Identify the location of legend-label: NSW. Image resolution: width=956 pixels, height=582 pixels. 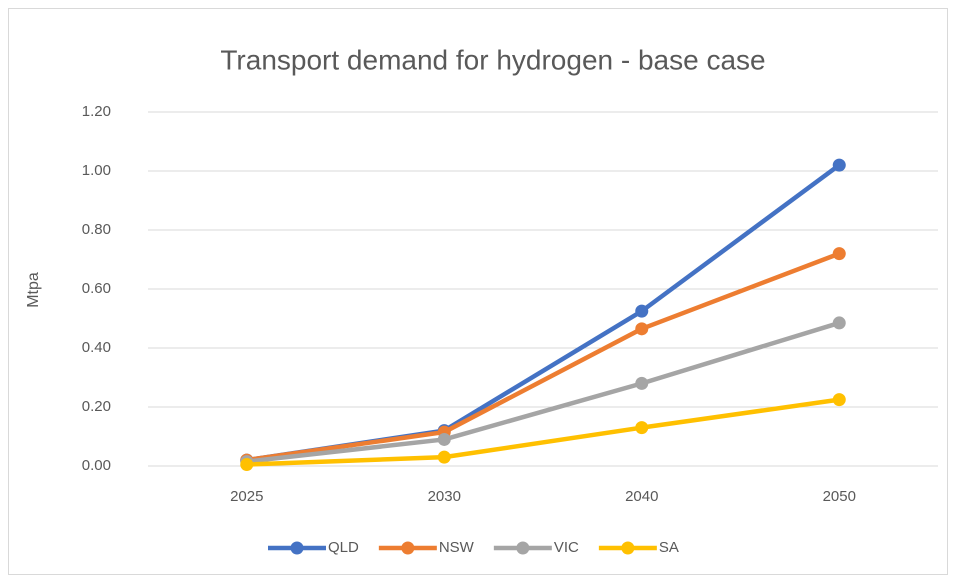
(457, 547).